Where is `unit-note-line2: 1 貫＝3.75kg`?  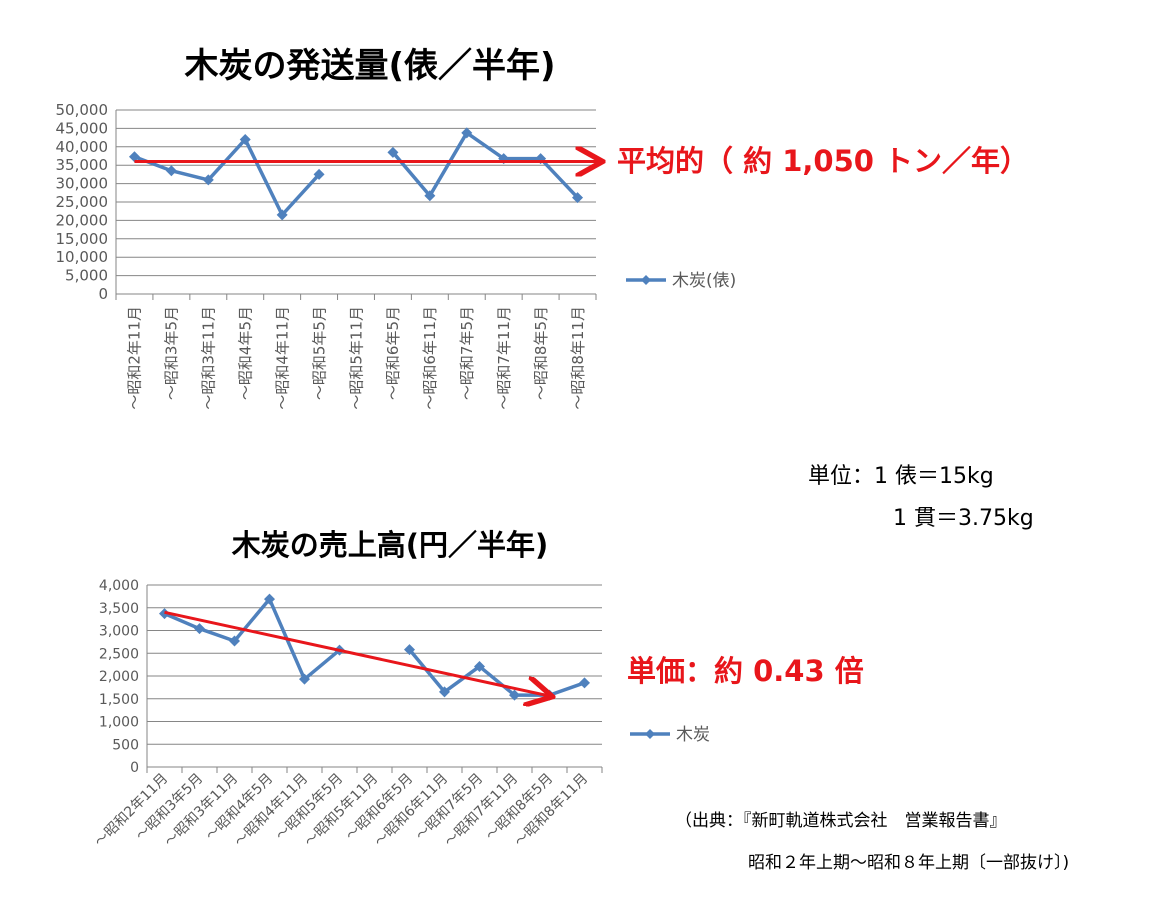
unit-note-line2: 1 貫＝3.75kg is located at coordinates (963, 518).